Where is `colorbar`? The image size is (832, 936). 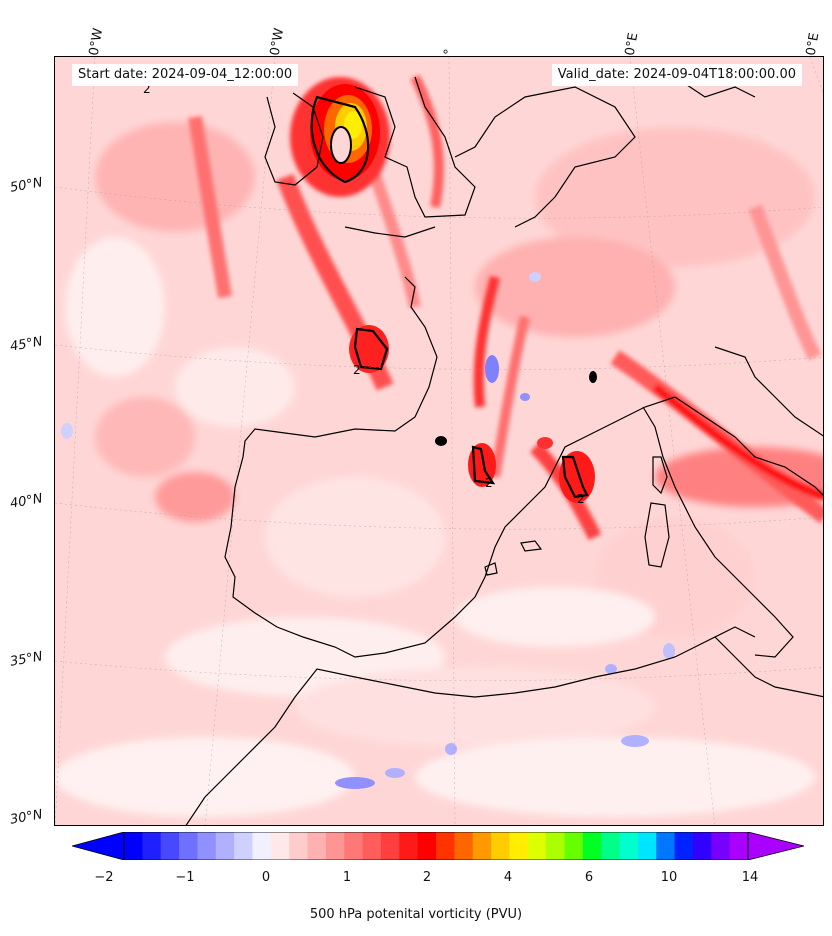
colorbar is located at coordinates (438, 846).